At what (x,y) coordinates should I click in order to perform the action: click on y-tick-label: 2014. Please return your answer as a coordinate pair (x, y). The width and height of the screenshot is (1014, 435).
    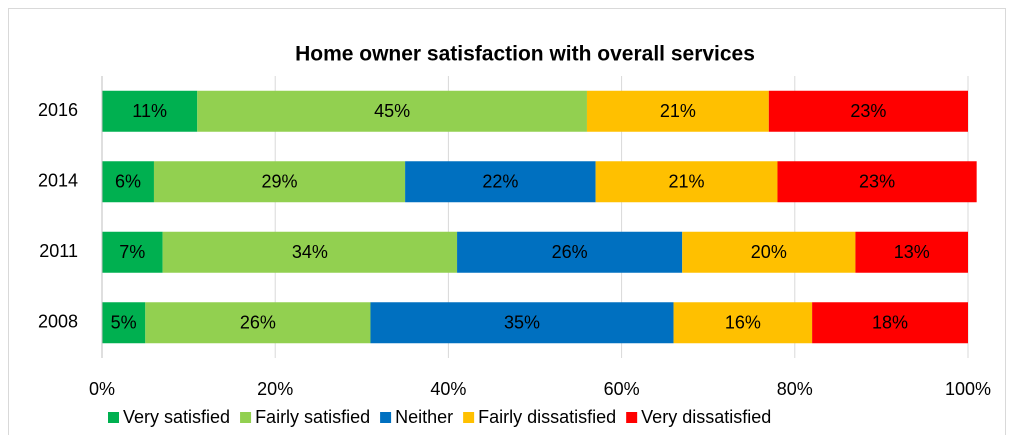
    Looking at the image, I should click on (58, 181).